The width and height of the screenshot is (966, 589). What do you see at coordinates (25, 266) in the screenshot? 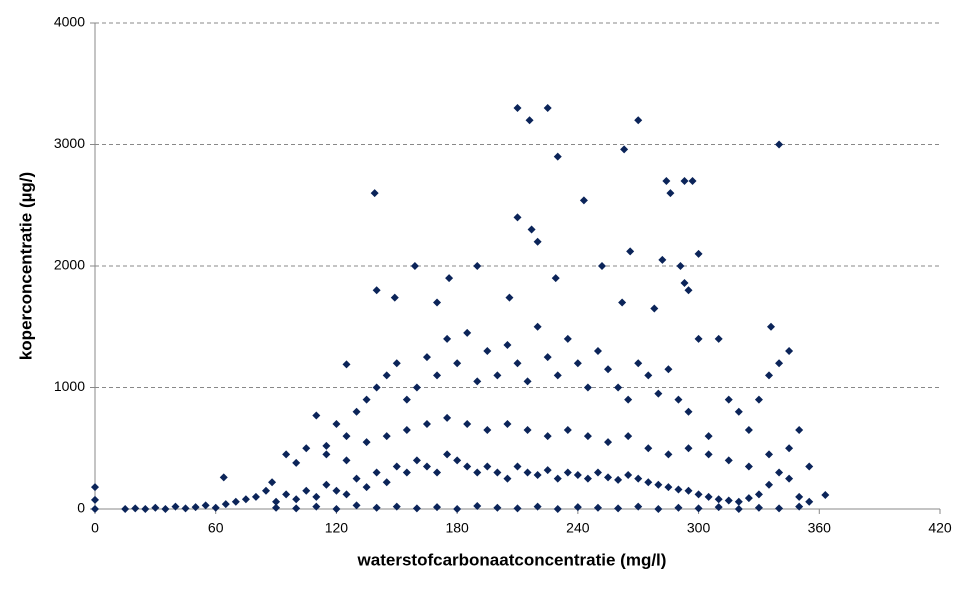
I see `y-axis-title: koperconcentratie (µg/)` at bounding box center [25, 266].